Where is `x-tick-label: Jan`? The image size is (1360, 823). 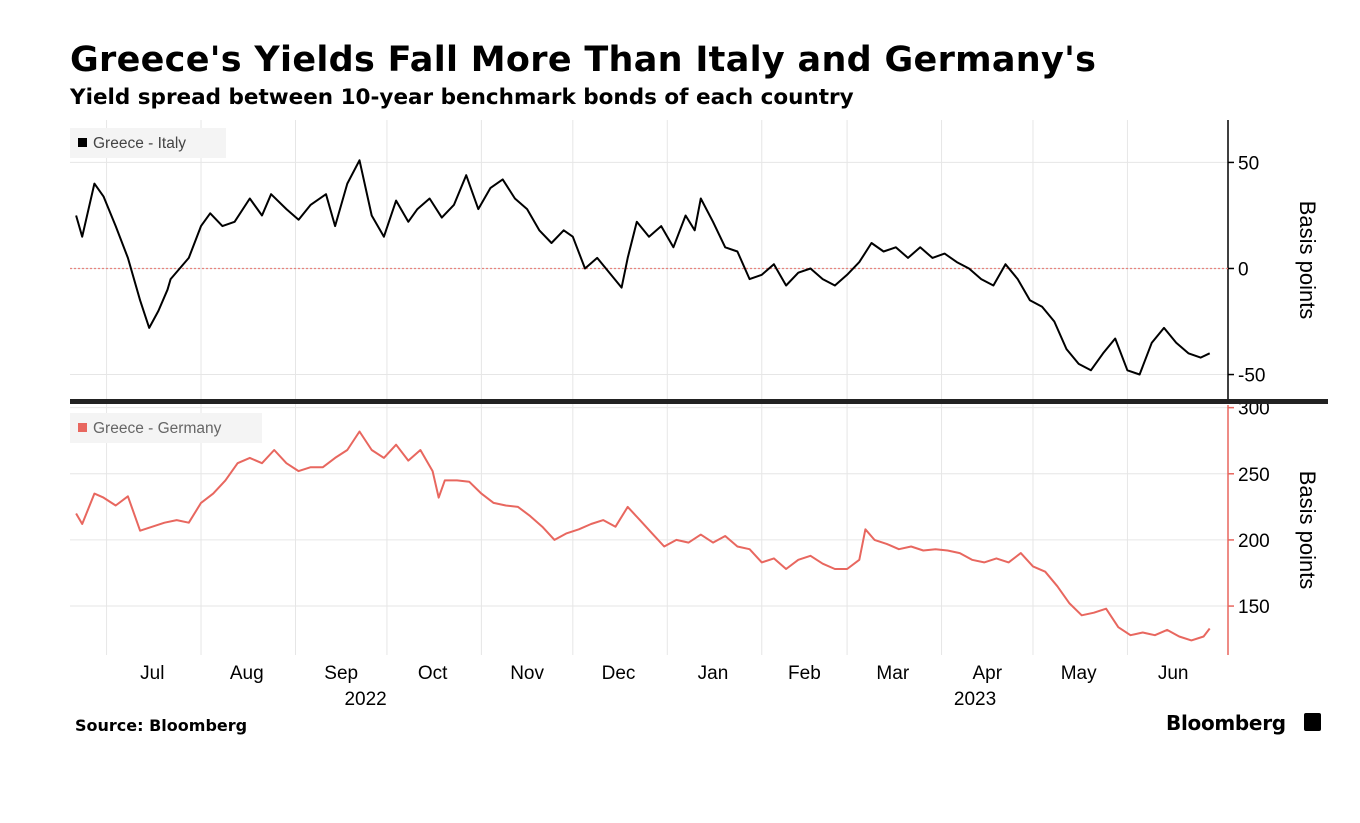 x-tick-label: Jan is located at coordinates (713, 673).